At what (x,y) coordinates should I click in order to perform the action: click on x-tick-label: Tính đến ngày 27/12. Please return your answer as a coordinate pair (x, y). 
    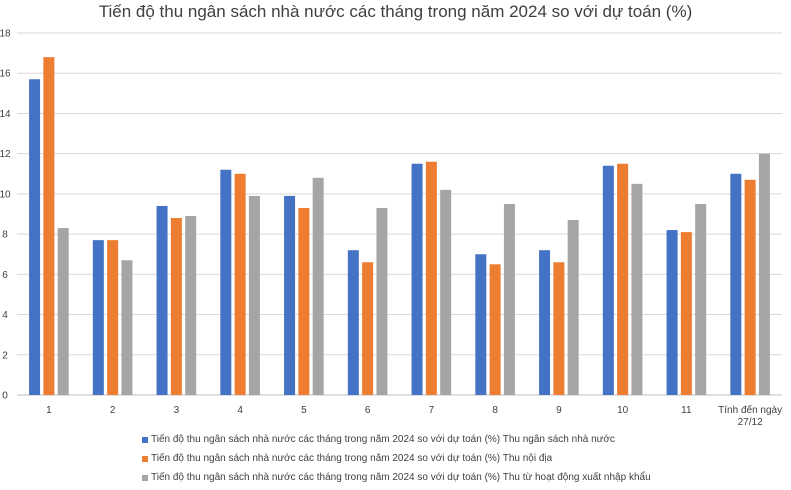
    Looking at the image, I should click on (750, 416).